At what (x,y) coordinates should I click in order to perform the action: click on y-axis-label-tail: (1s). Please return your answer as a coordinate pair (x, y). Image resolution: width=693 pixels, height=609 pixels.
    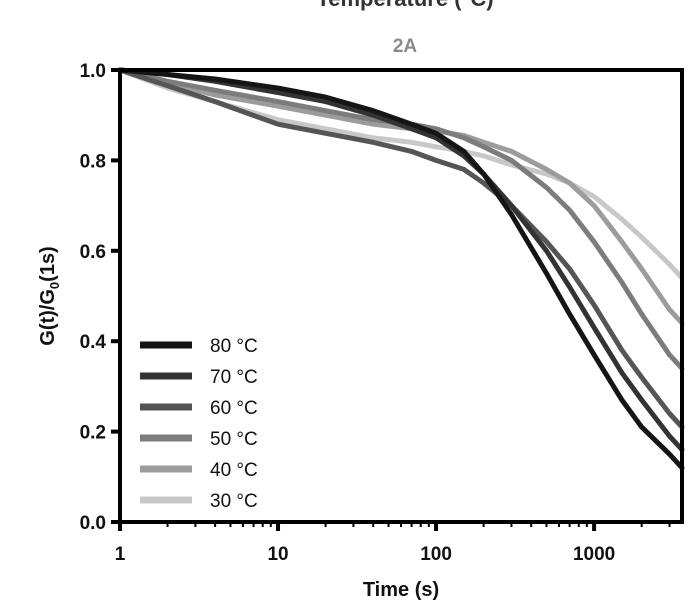
    Looking at the image, I should click on (48, 264).